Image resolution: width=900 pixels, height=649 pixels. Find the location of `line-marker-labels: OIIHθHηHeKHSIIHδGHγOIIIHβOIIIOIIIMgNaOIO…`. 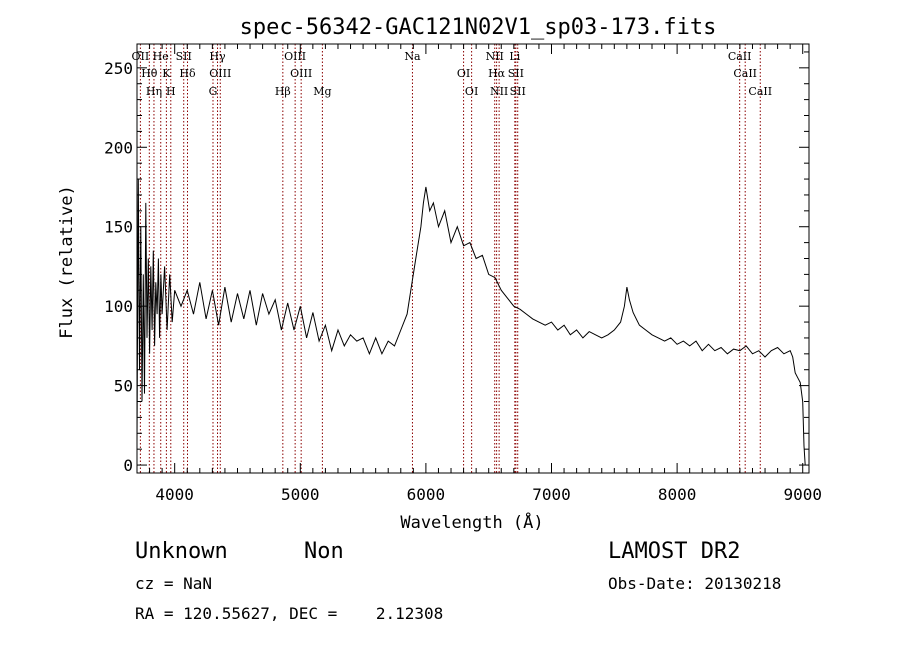

line-marker-labels: OIIHθHηHeKHSIIHδGHγOIIIHβOIIIOIIIMgNaOIO… is located at coordinates (452, 74).